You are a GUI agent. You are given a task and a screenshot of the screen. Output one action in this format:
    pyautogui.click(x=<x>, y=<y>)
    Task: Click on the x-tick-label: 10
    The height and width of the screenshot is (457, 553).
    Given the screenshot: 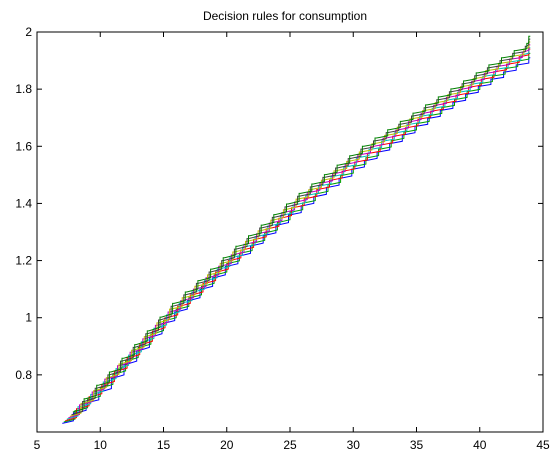 What is the action you would take?
    pyautogui.click(x=101, y=445)
    